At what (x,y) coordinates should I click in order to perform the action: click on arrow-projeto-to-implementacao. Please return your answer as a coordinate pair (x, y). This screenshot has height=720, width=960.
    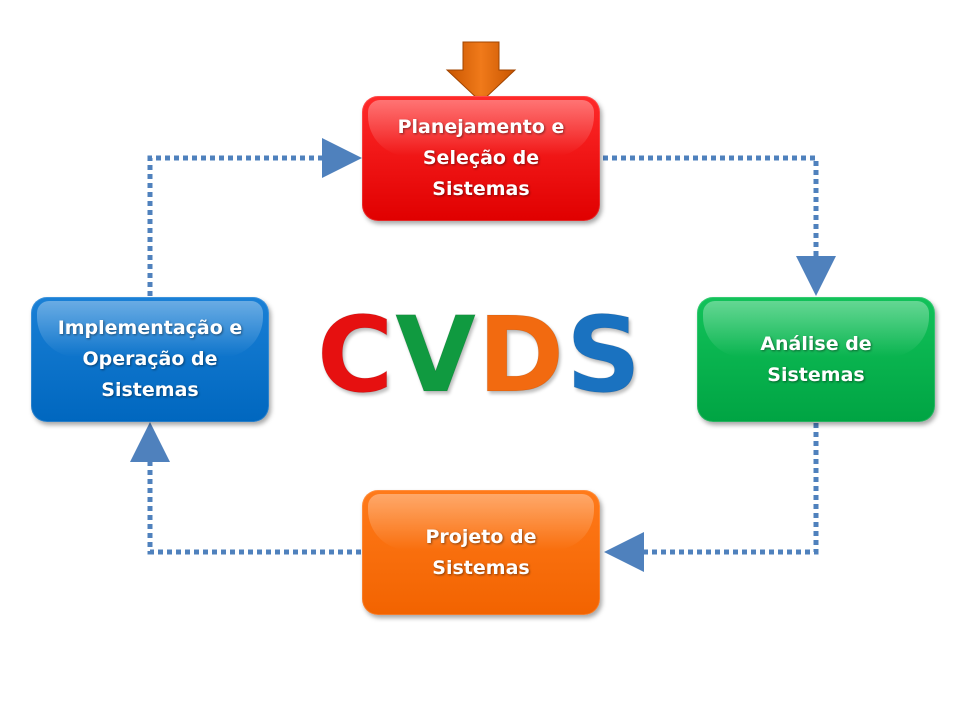
    Looking at the image, I should click on (245, 488).